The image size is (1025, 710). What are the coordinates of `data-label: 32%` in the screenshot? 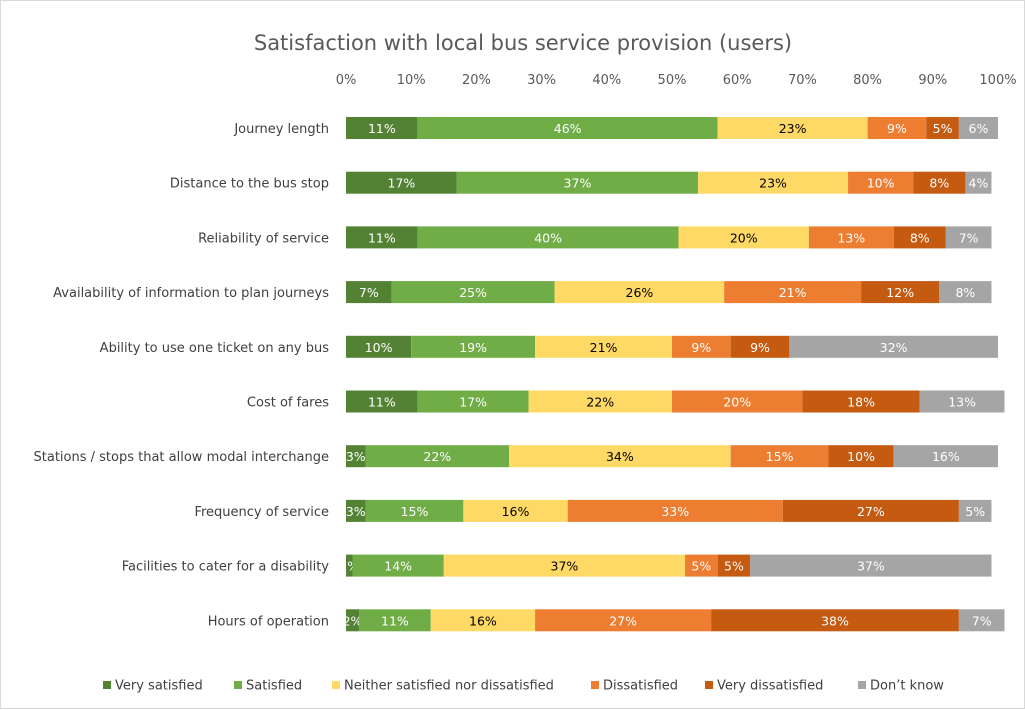 It's located at (894, 347).